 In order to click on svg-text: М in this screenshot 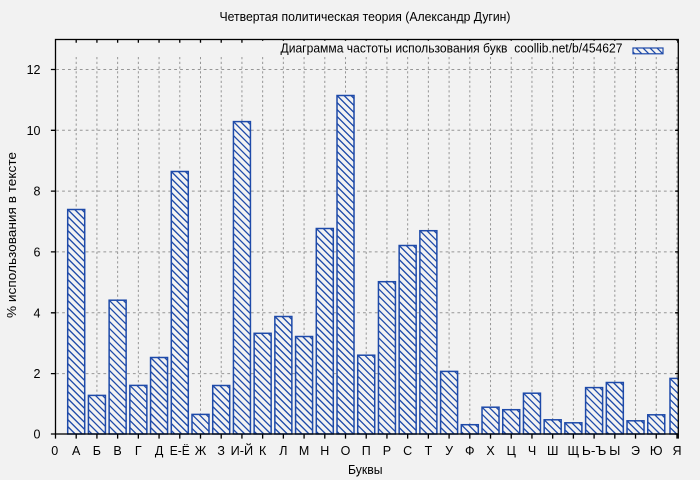, I will do `click(304, 451)`.